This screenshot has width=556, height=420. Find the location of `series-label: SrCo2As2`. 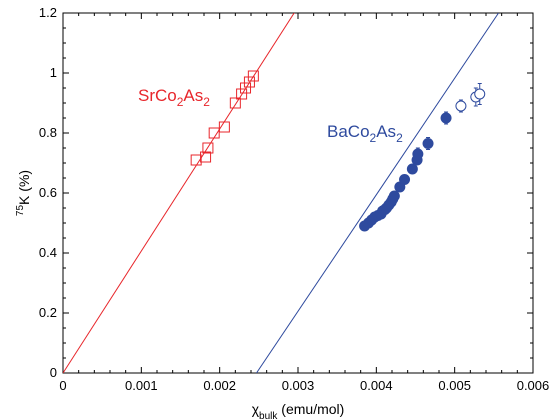

series-label: SrCo2As2 is located at coordinates (174, 97).